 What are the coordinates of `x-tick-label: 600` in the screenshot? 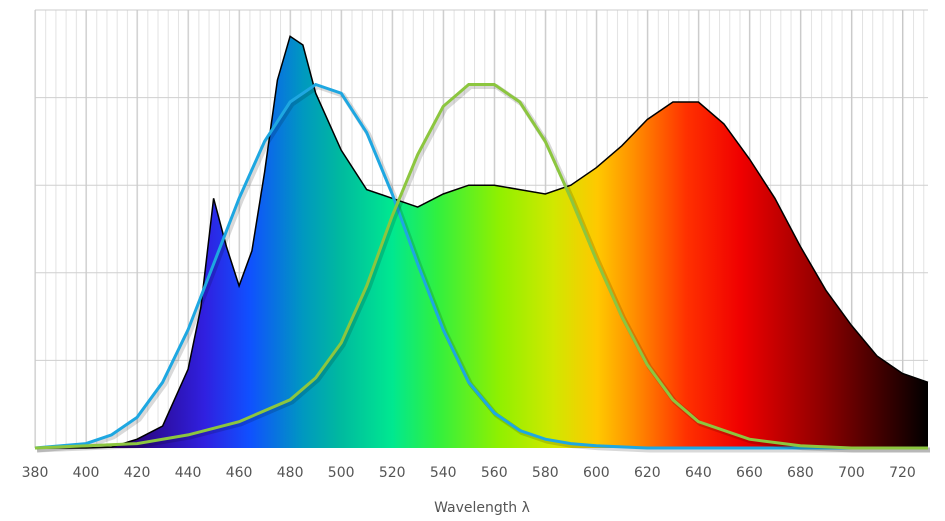 It's located at (596, 473).